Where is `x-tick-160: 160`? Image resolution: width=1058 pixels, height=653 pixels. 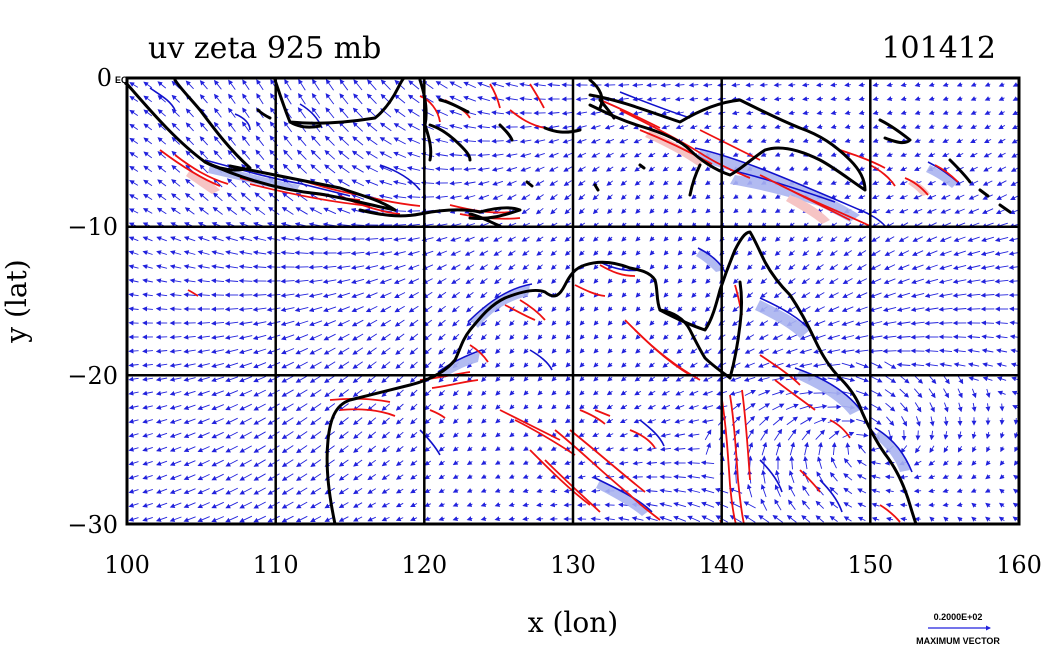 x-tick-160: 160 is located at coordinates (1019, 565).